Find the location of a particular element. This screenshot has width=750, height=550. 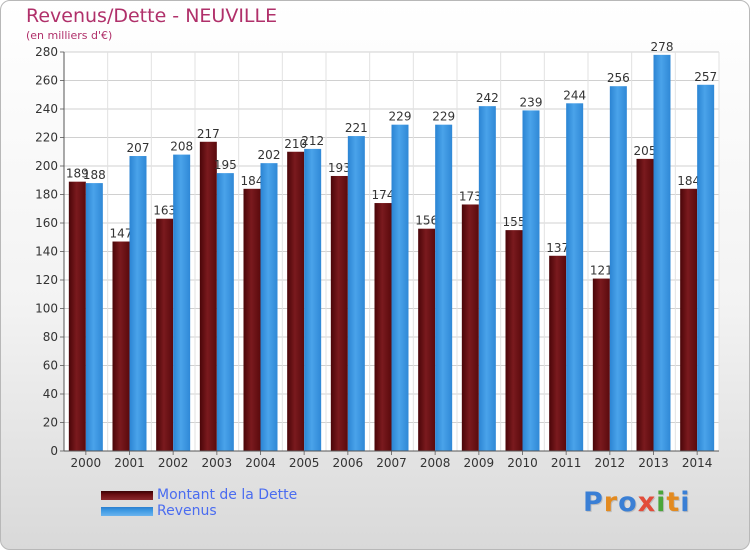

x-tick-label: 2014 is located at coordinates (697, 463).